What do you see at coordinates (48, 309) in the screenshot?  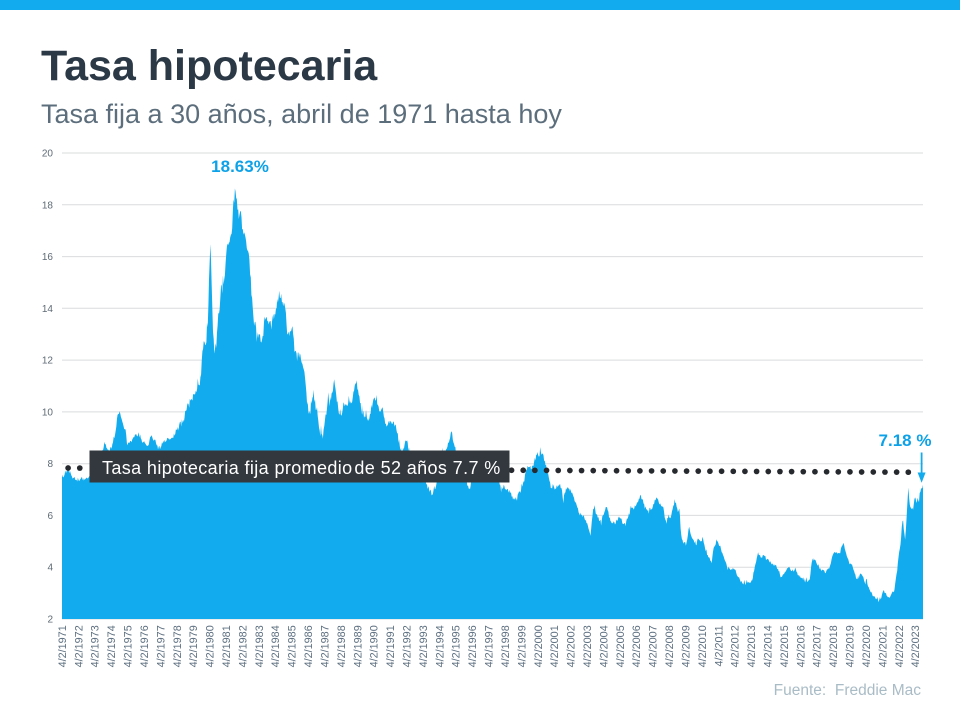 I see `svg-text: 14` at bounding box center [48, 309].